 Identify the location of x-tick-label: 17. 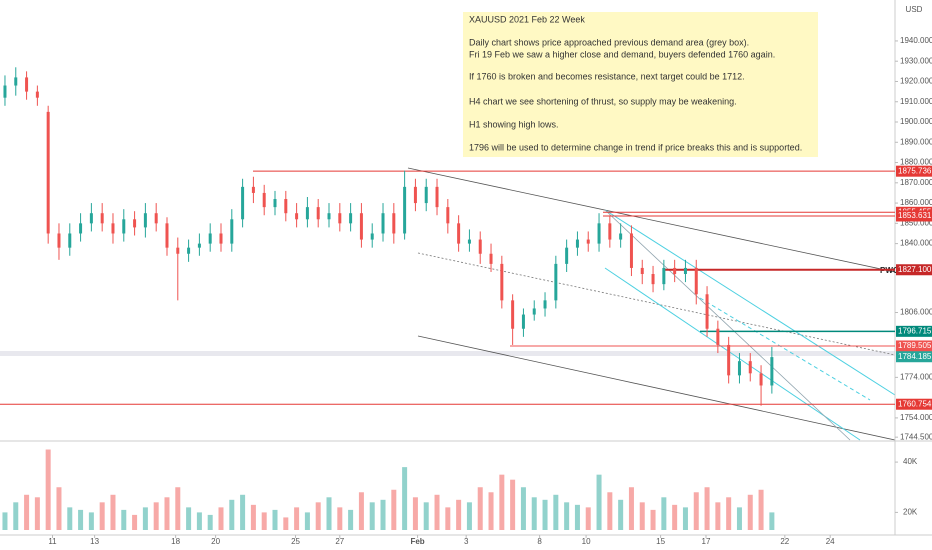
(706, 541).